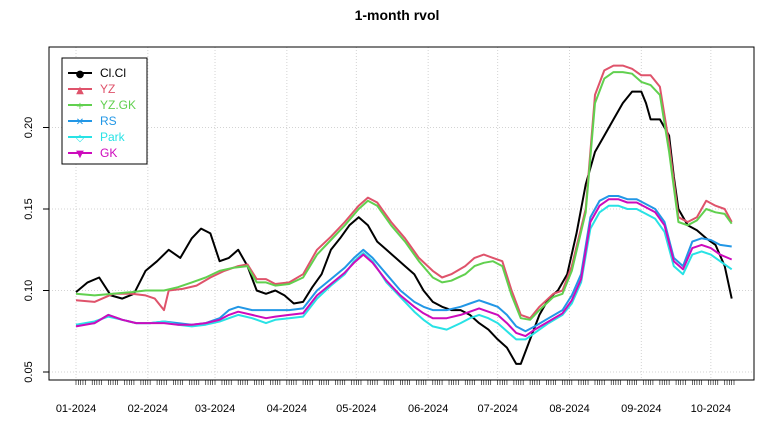  Describe the element at coordinates (108, 121) in the screenshot. I see `legend-label: RS` at that location.